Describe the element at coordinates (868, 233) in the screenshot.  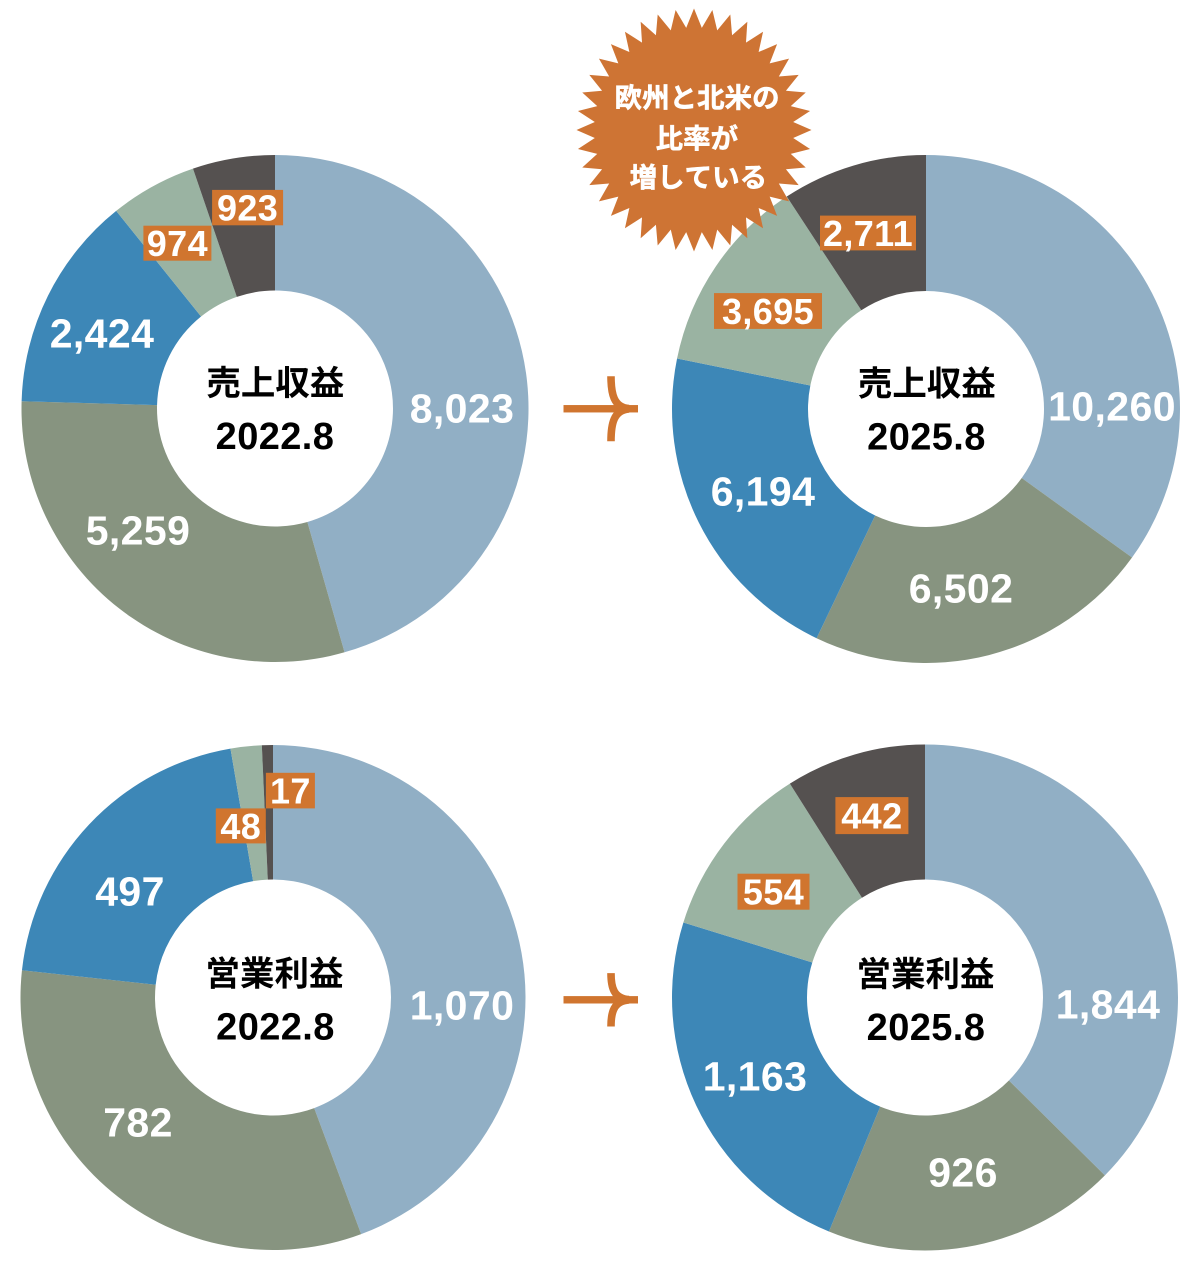
I see `svg-text: 2,711` at that location.